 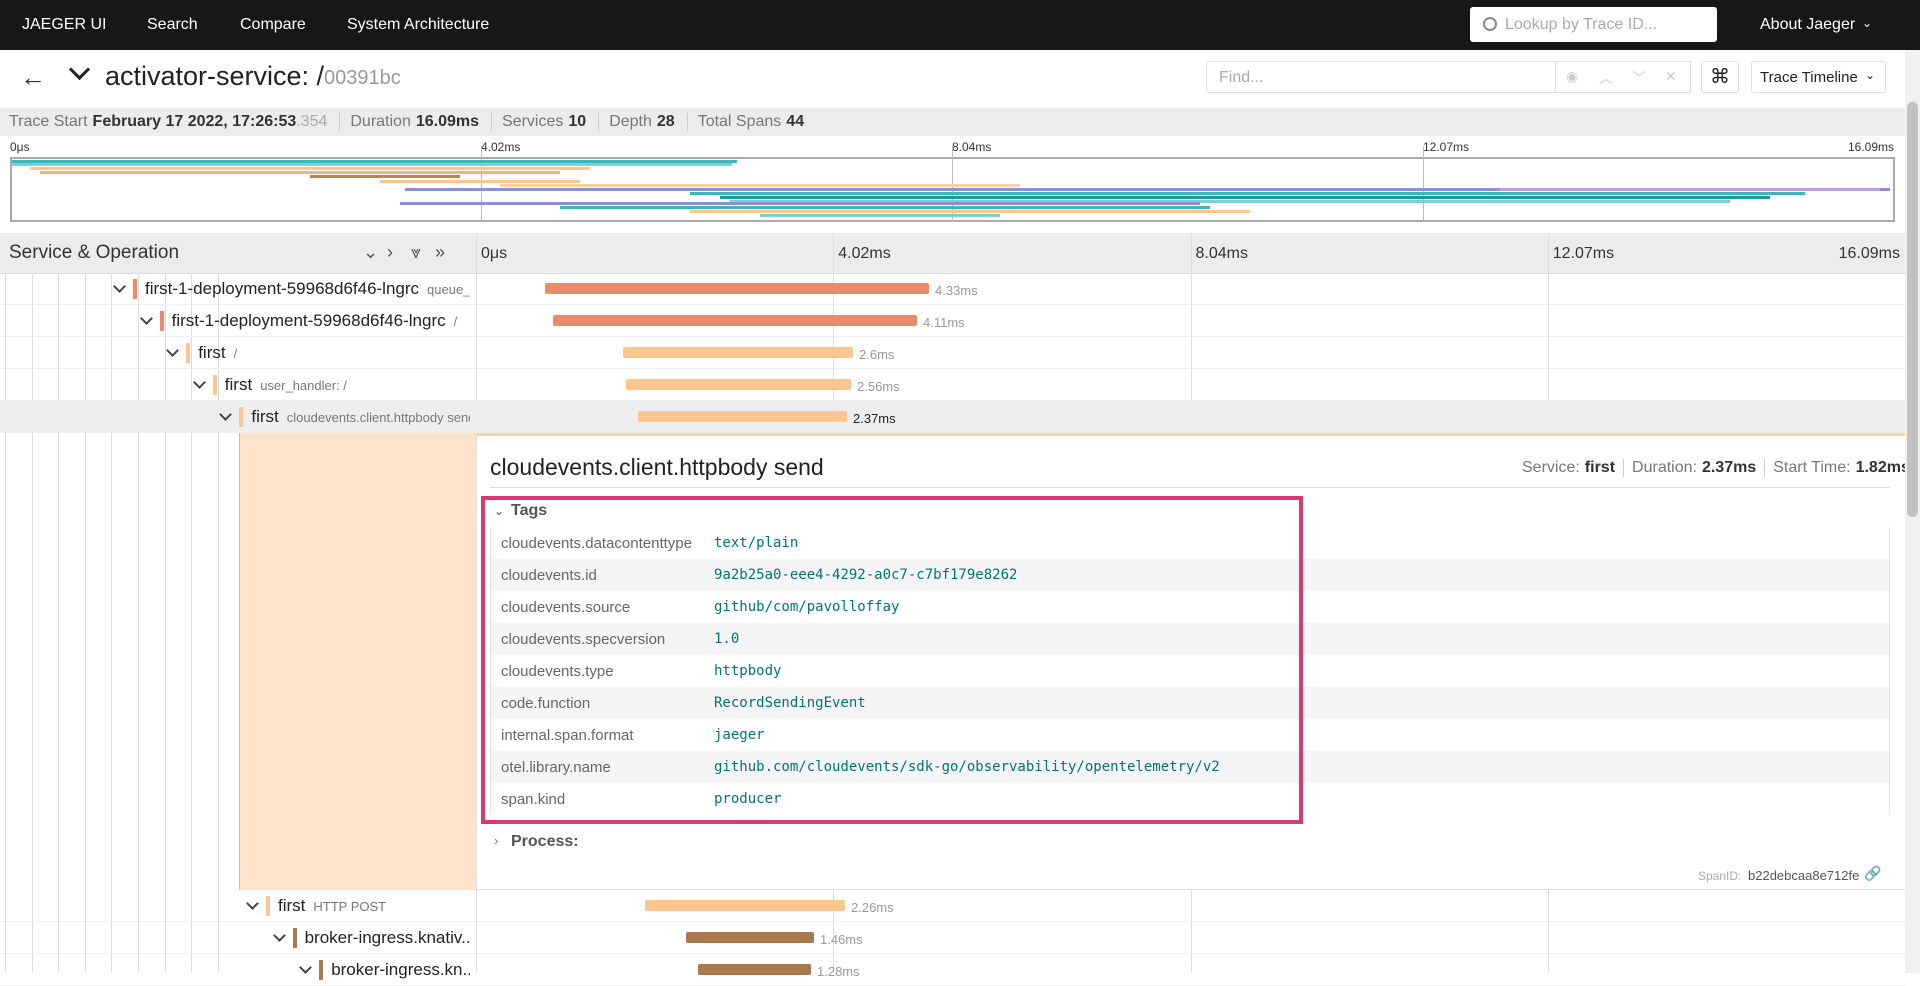 I want to click on grid-line, so click(x=1191, y=334).